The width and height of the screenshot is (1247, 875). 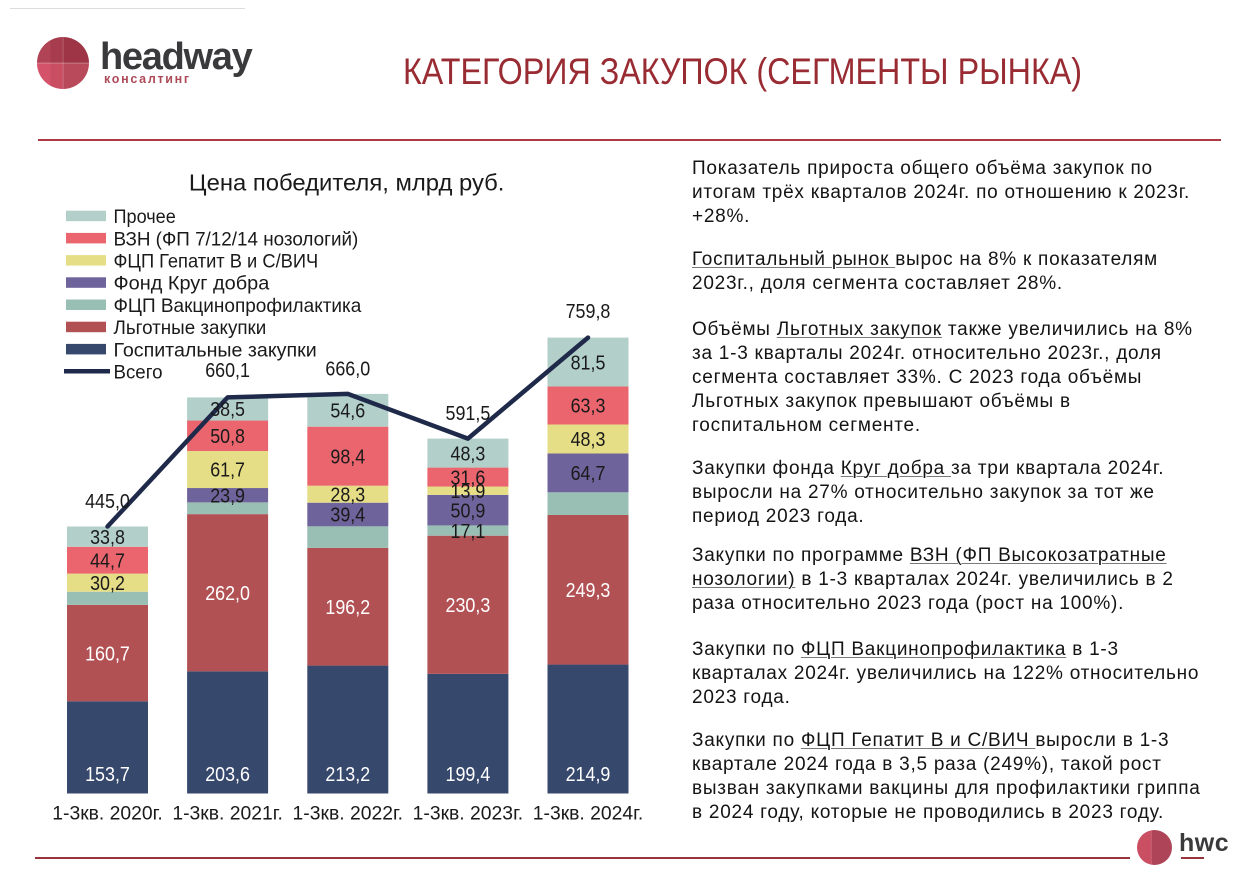 What do you see at coordinates (468, 531) in the screenshot?
I see `svg-text: 17,1` at bounding box center [468, 531].